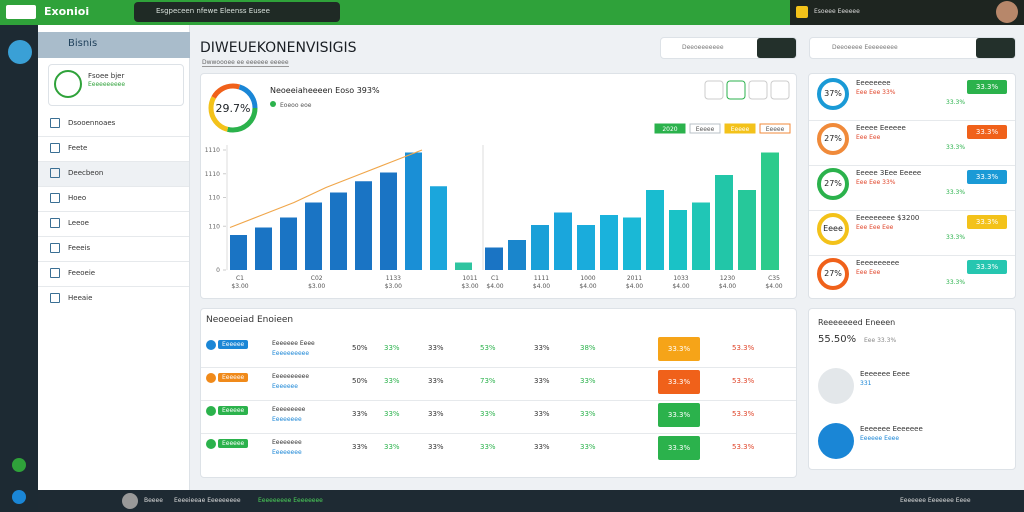  I want to click on menu-item: Heeaie, so click(80, 298).